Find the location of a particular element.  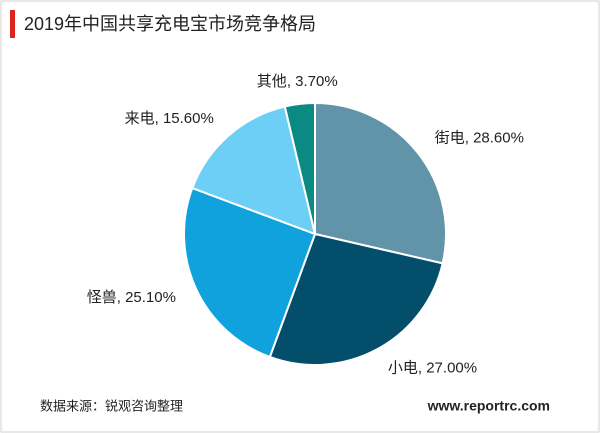

value-label: 3.70% is located at coordinates (316, 81).